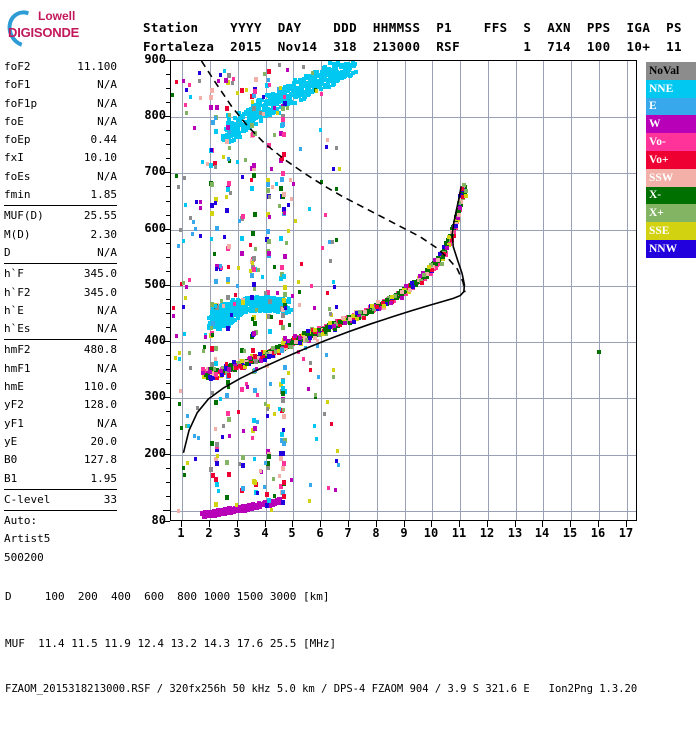  I want to click on legend-item-w: W, so click(671, 124).